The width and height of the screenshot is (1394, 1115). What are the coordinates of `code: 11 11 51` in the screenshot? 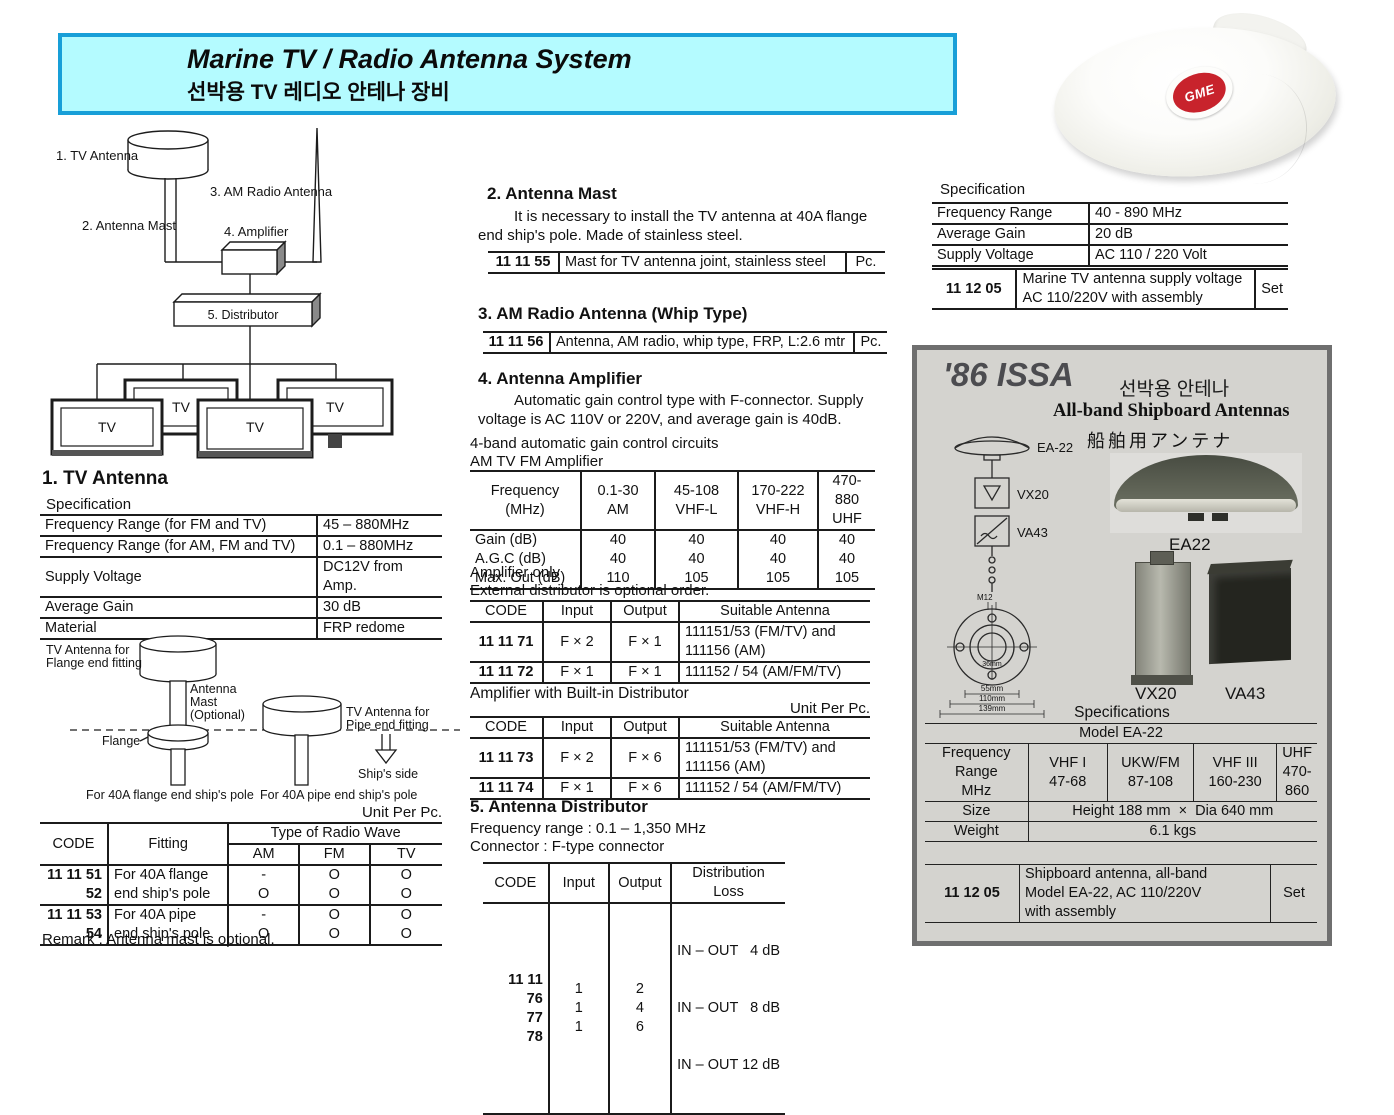 It's located at (74, 875).